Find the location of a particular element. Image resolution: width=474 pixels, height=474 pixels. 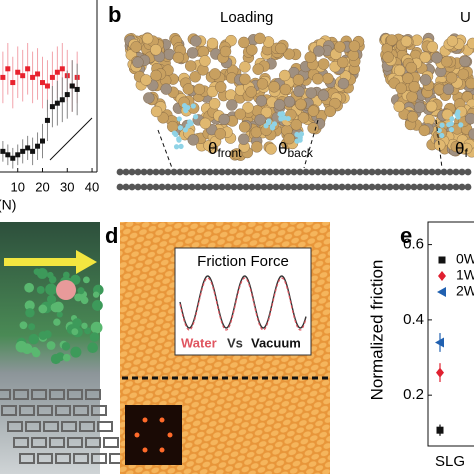

legend-vacuum: Vacuum is located at coordinates (276, 342).